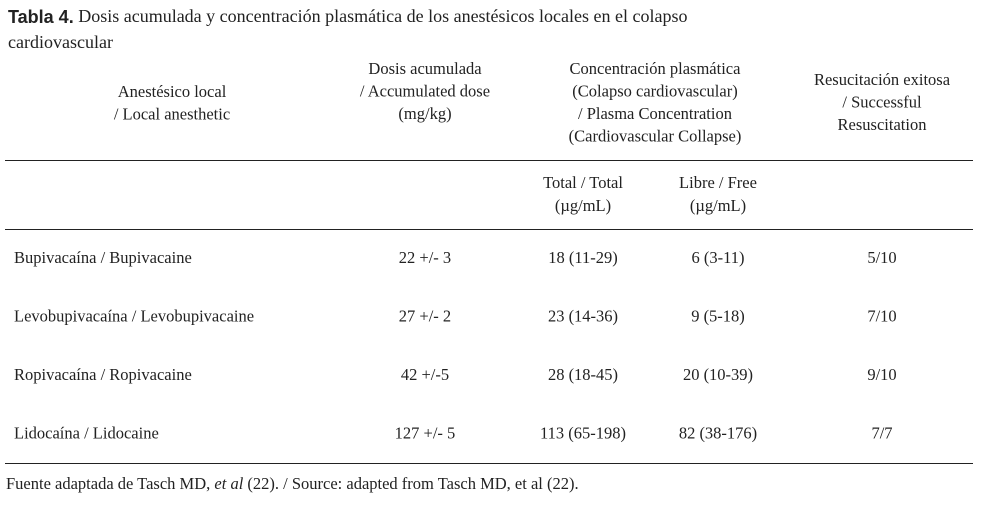 This screenshot has width=1000, height=511. What do you see at coordinates (172, 91) in the screenshot?
I see `header-cell: Anestésico local` at bounding box center [172, 91].